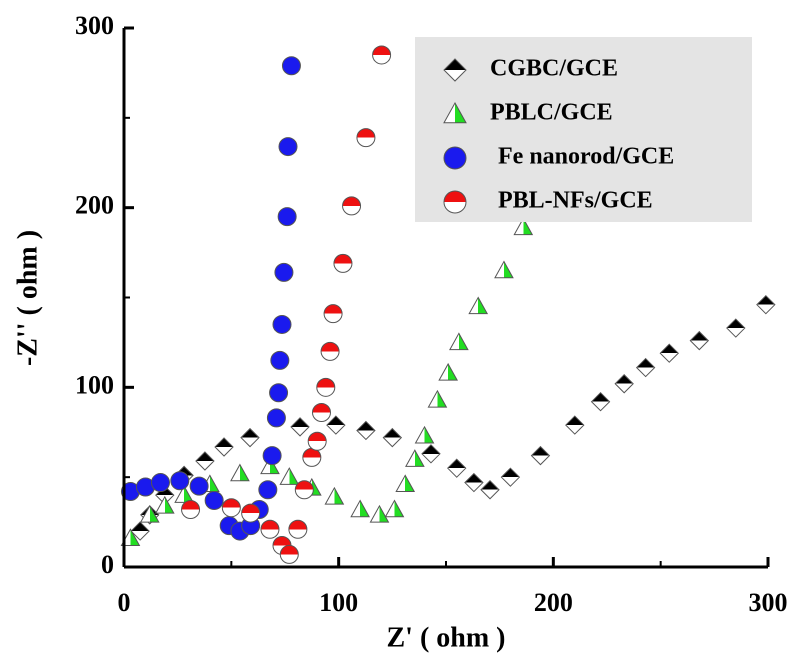 The height and width of the screenshot is (666, 798). Describe the element at coordinates (586, 157) in the screenshot. I see `legend-label: Fe nanorod/GCE` at that location.